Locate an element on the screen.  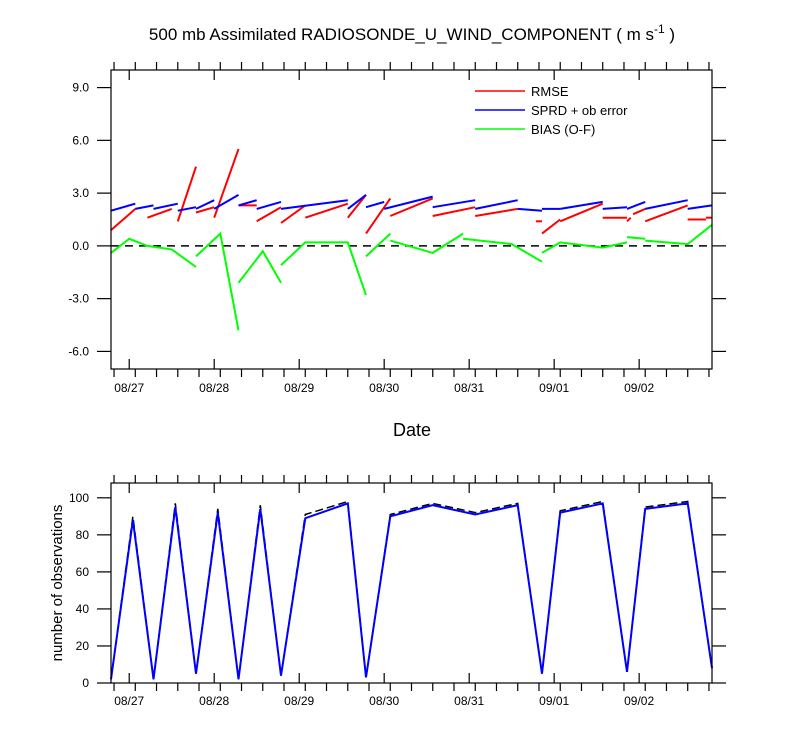
c1-y-tick-label: 0 is located at coordinates (85, 683).